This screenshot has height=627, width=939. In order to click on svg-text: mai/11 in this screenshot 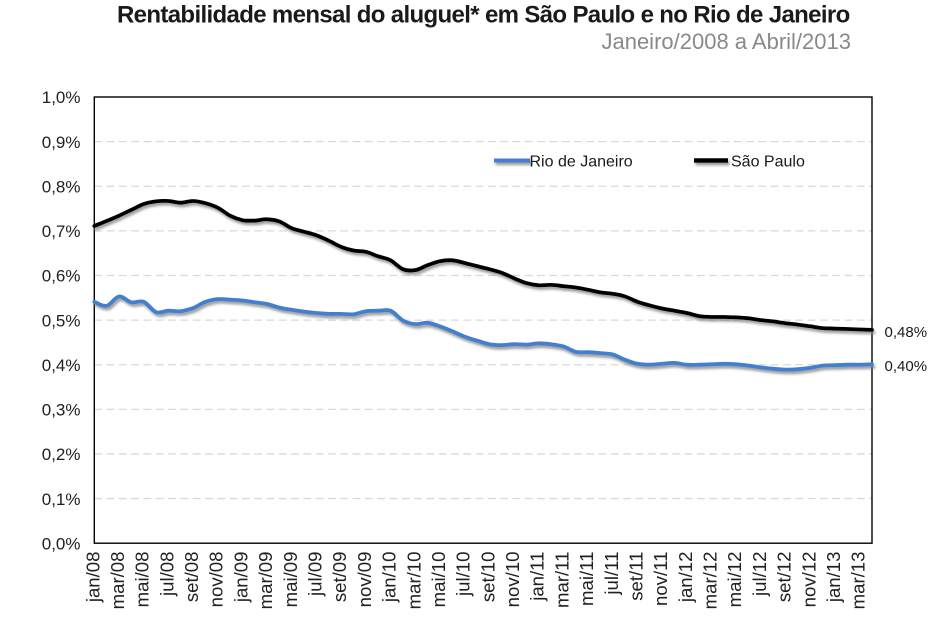, I will do `click(586, 579)`.